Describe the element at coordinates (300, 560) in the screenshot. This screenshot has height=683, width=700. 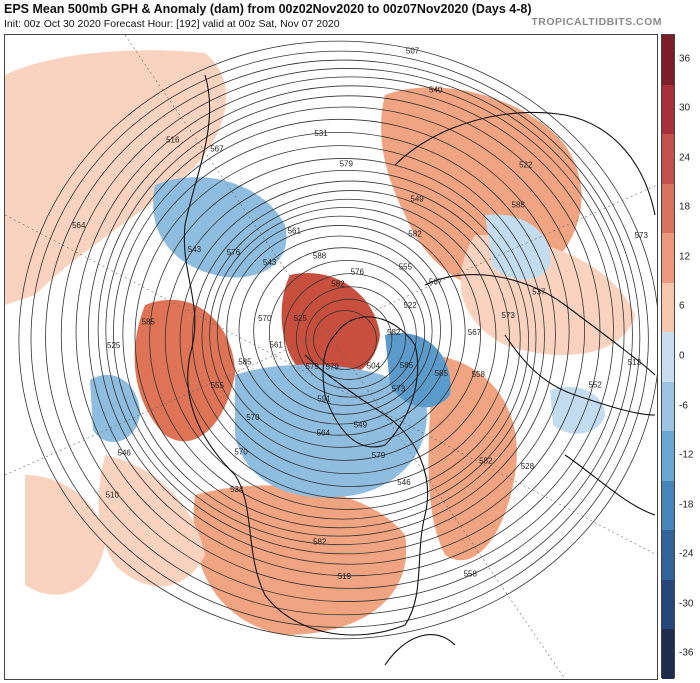
I see `warm-anomaly-us` at that location.